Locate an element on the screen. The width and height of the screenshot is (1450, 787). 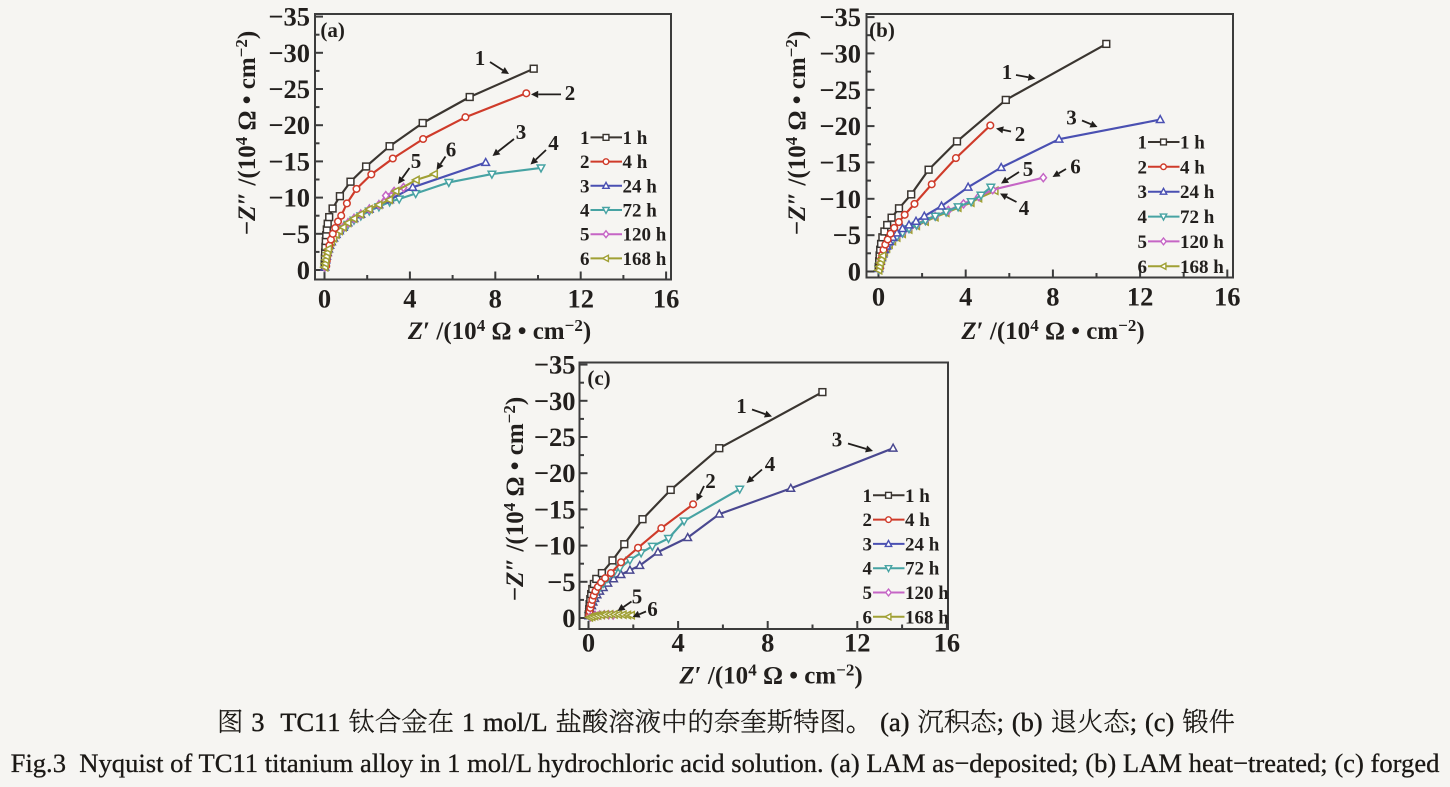
svg-text: (c) is located at coordinates (598, 378).